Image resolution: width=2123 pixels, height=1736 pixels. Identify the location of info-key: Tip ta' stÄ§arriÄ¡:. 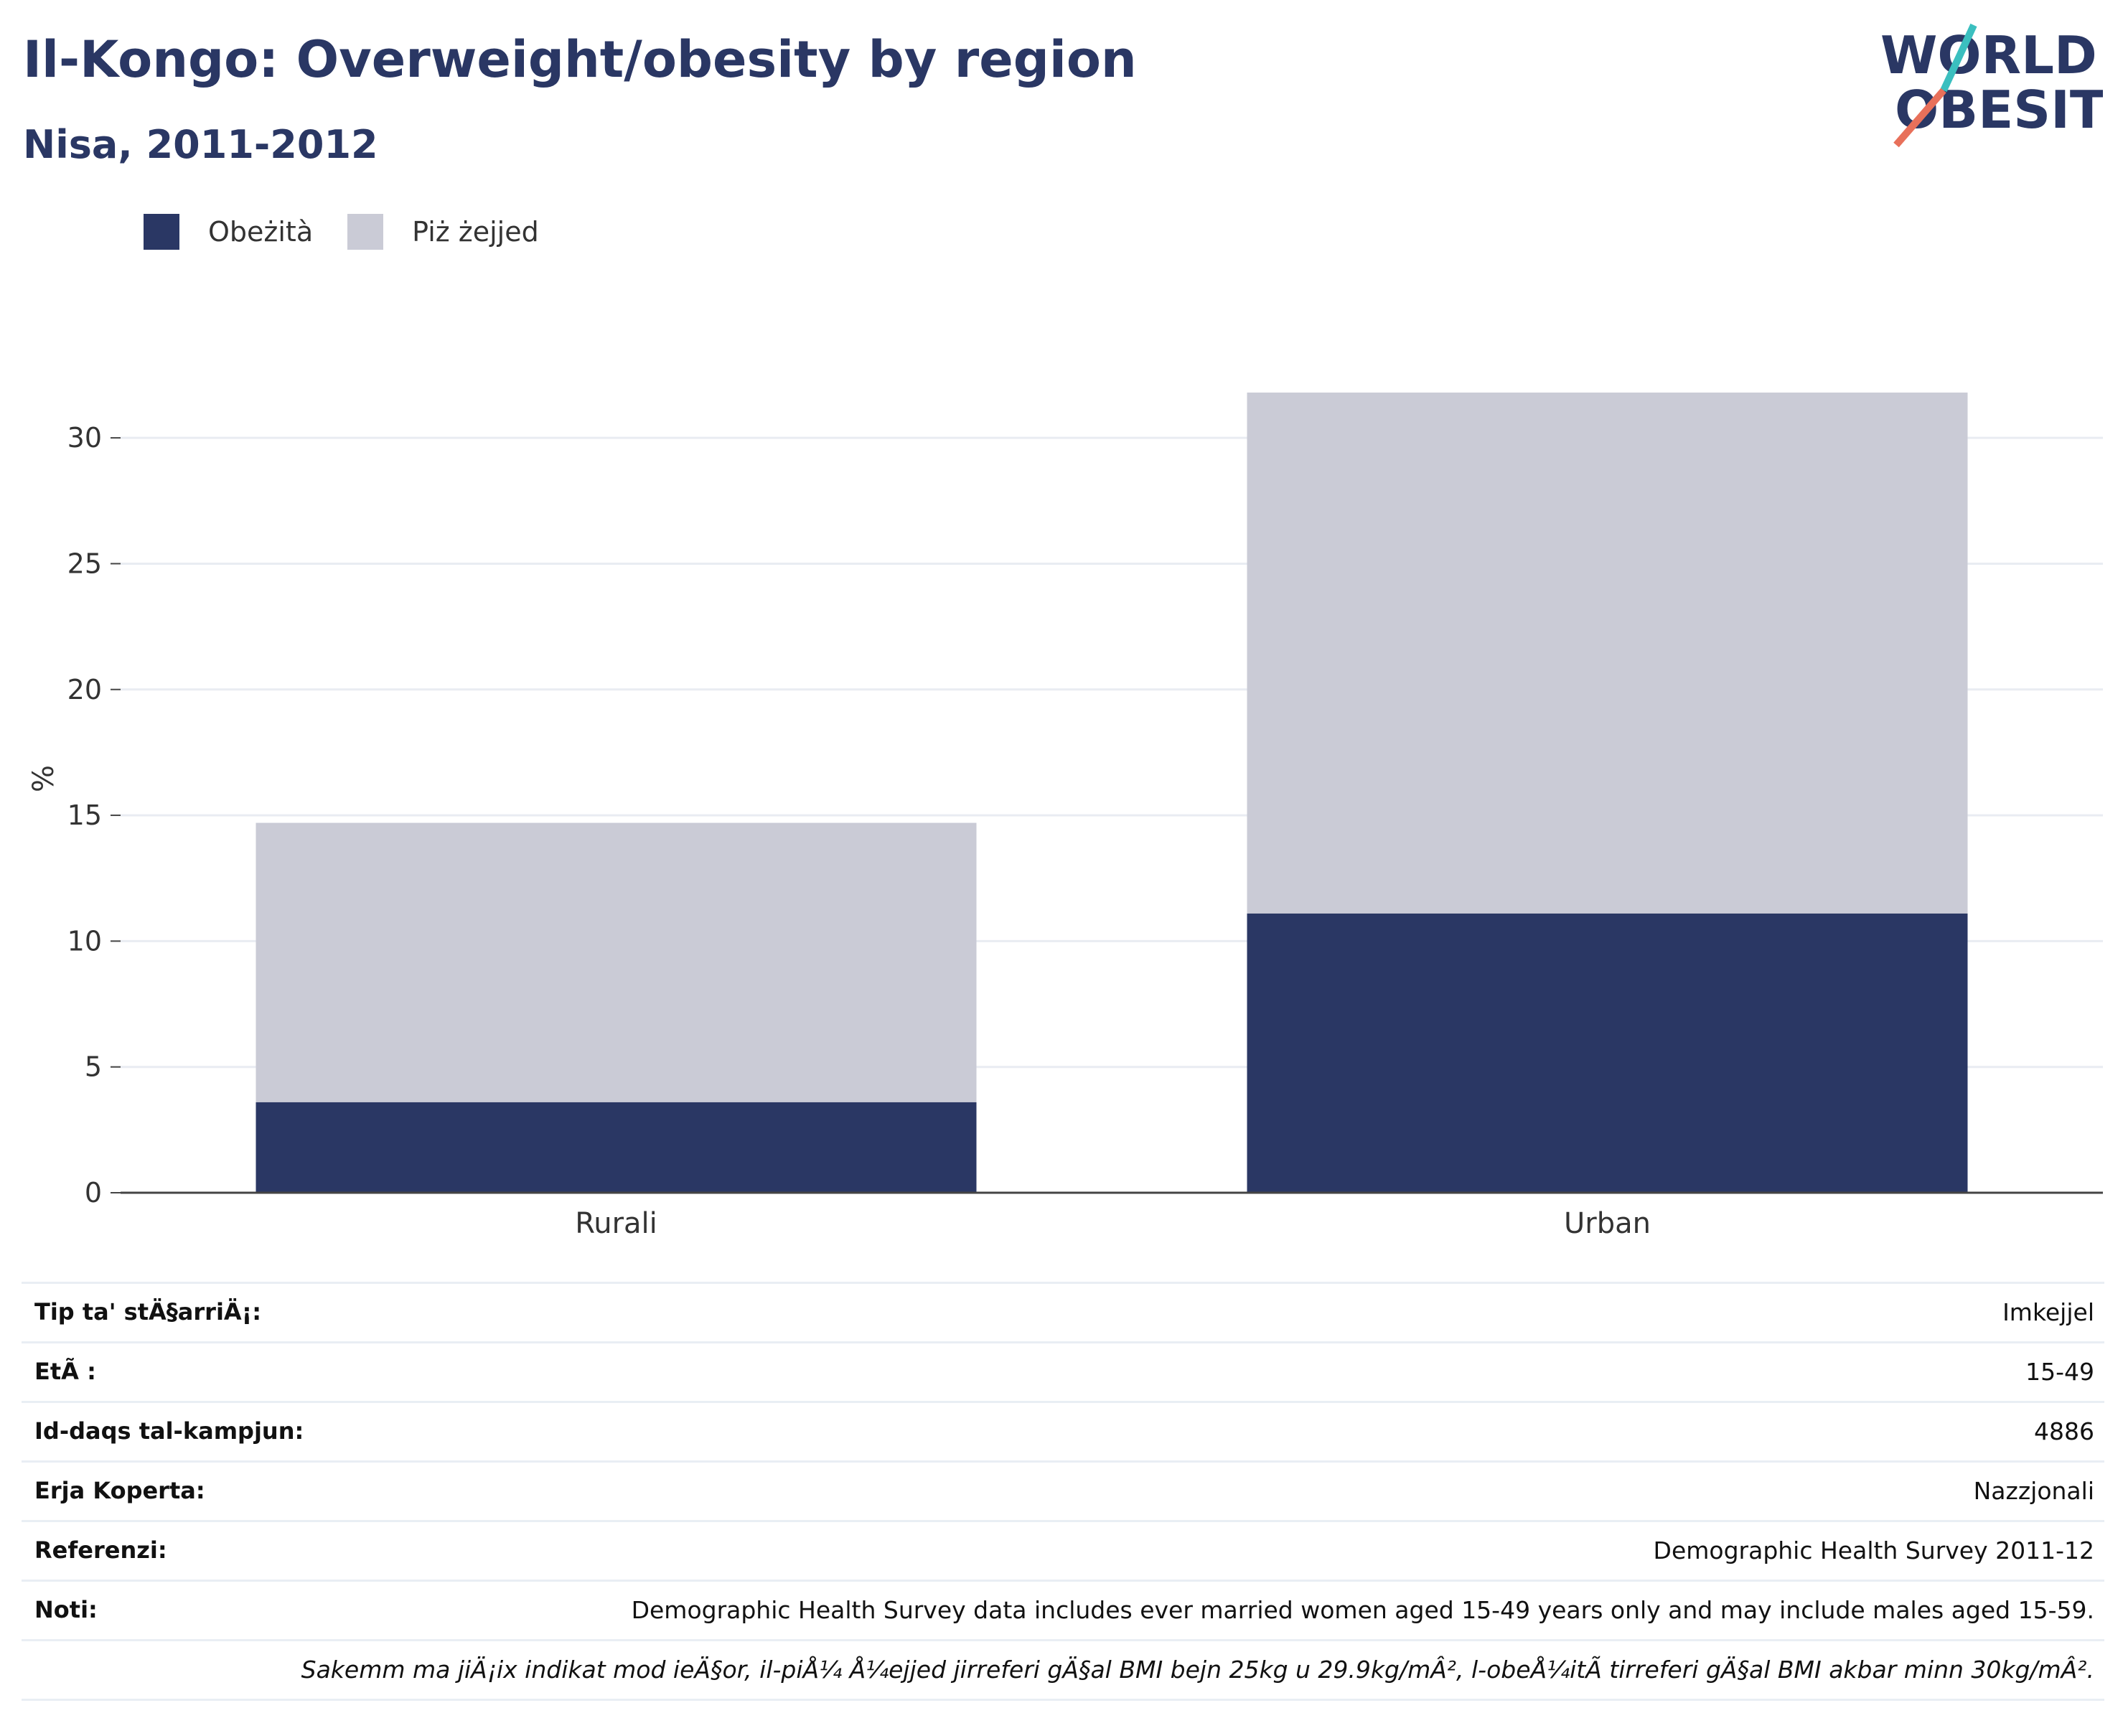
(148, 1312).